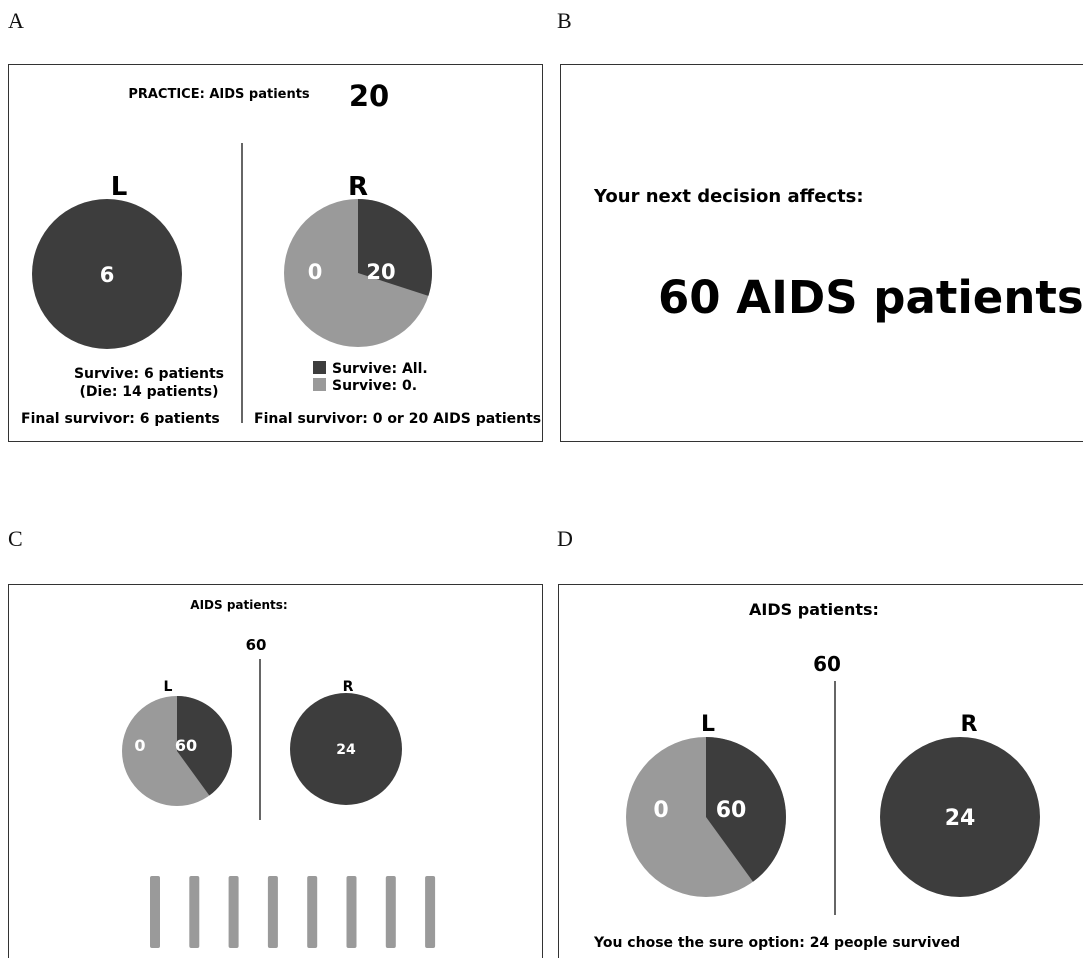 This screenshot has width=1083, height=958. I want to click on panel-c-right-pie-value: 24, so click(346, 750).